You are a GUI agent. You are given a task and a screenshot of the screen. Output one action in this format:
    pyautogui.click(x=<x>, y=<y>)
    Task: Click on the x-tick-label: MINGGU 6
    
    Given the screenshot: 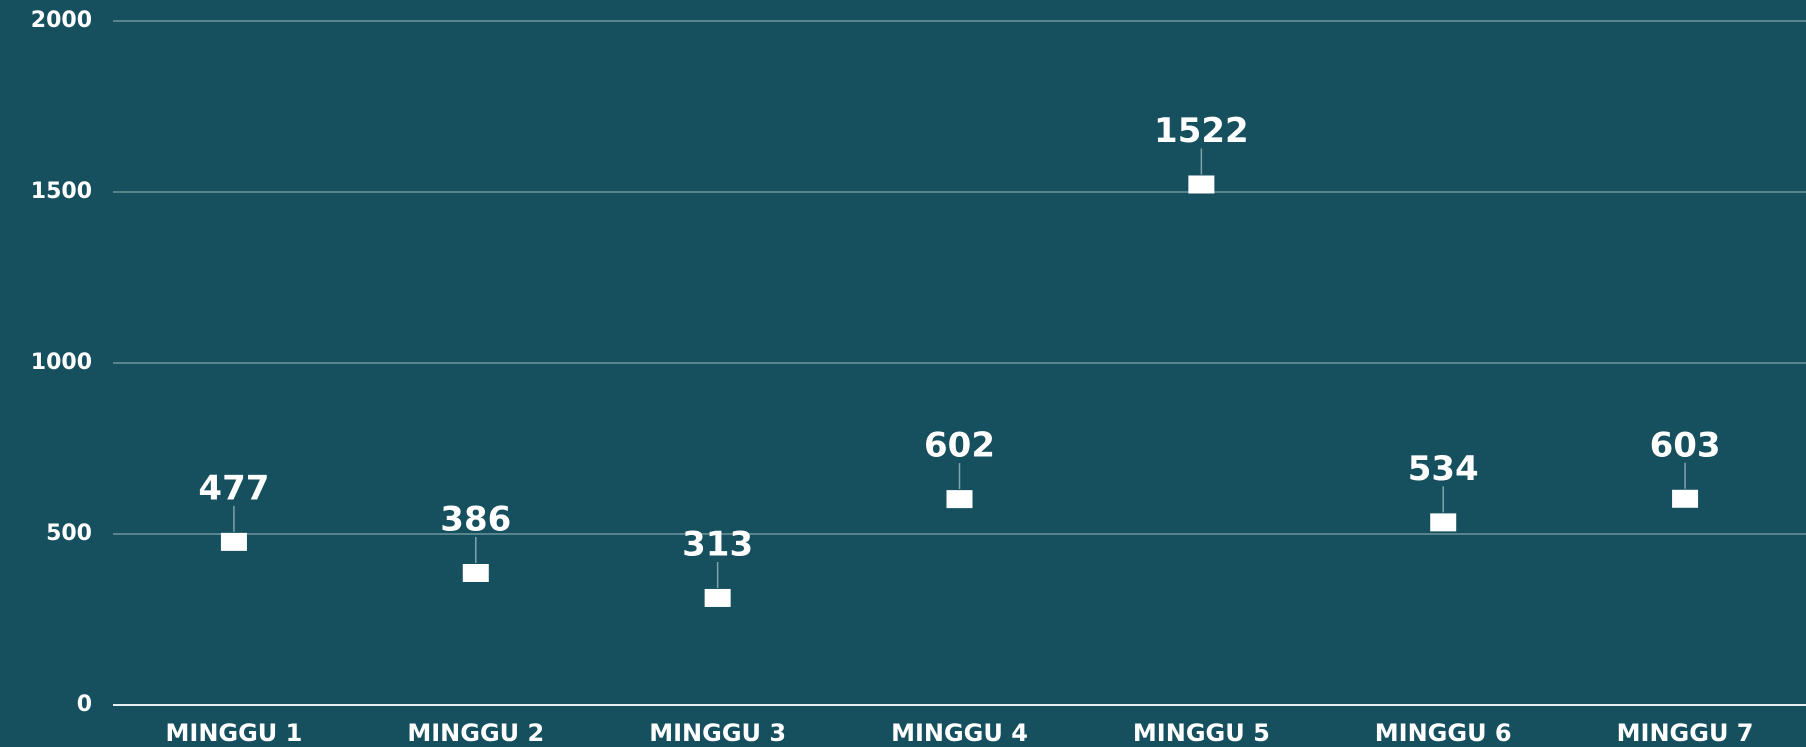 What is the action you would take?
    pyautogui.click(x=1443, y=733)
    